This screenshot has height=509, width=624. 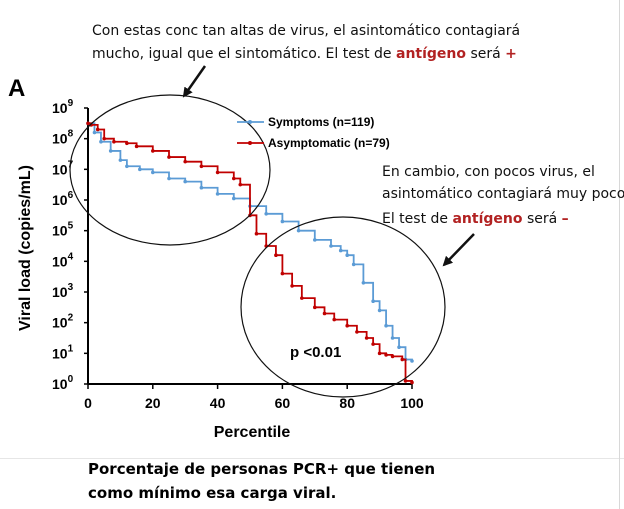 I want to click on y-tick-label: 10⁹, so click(x=63, y=107).